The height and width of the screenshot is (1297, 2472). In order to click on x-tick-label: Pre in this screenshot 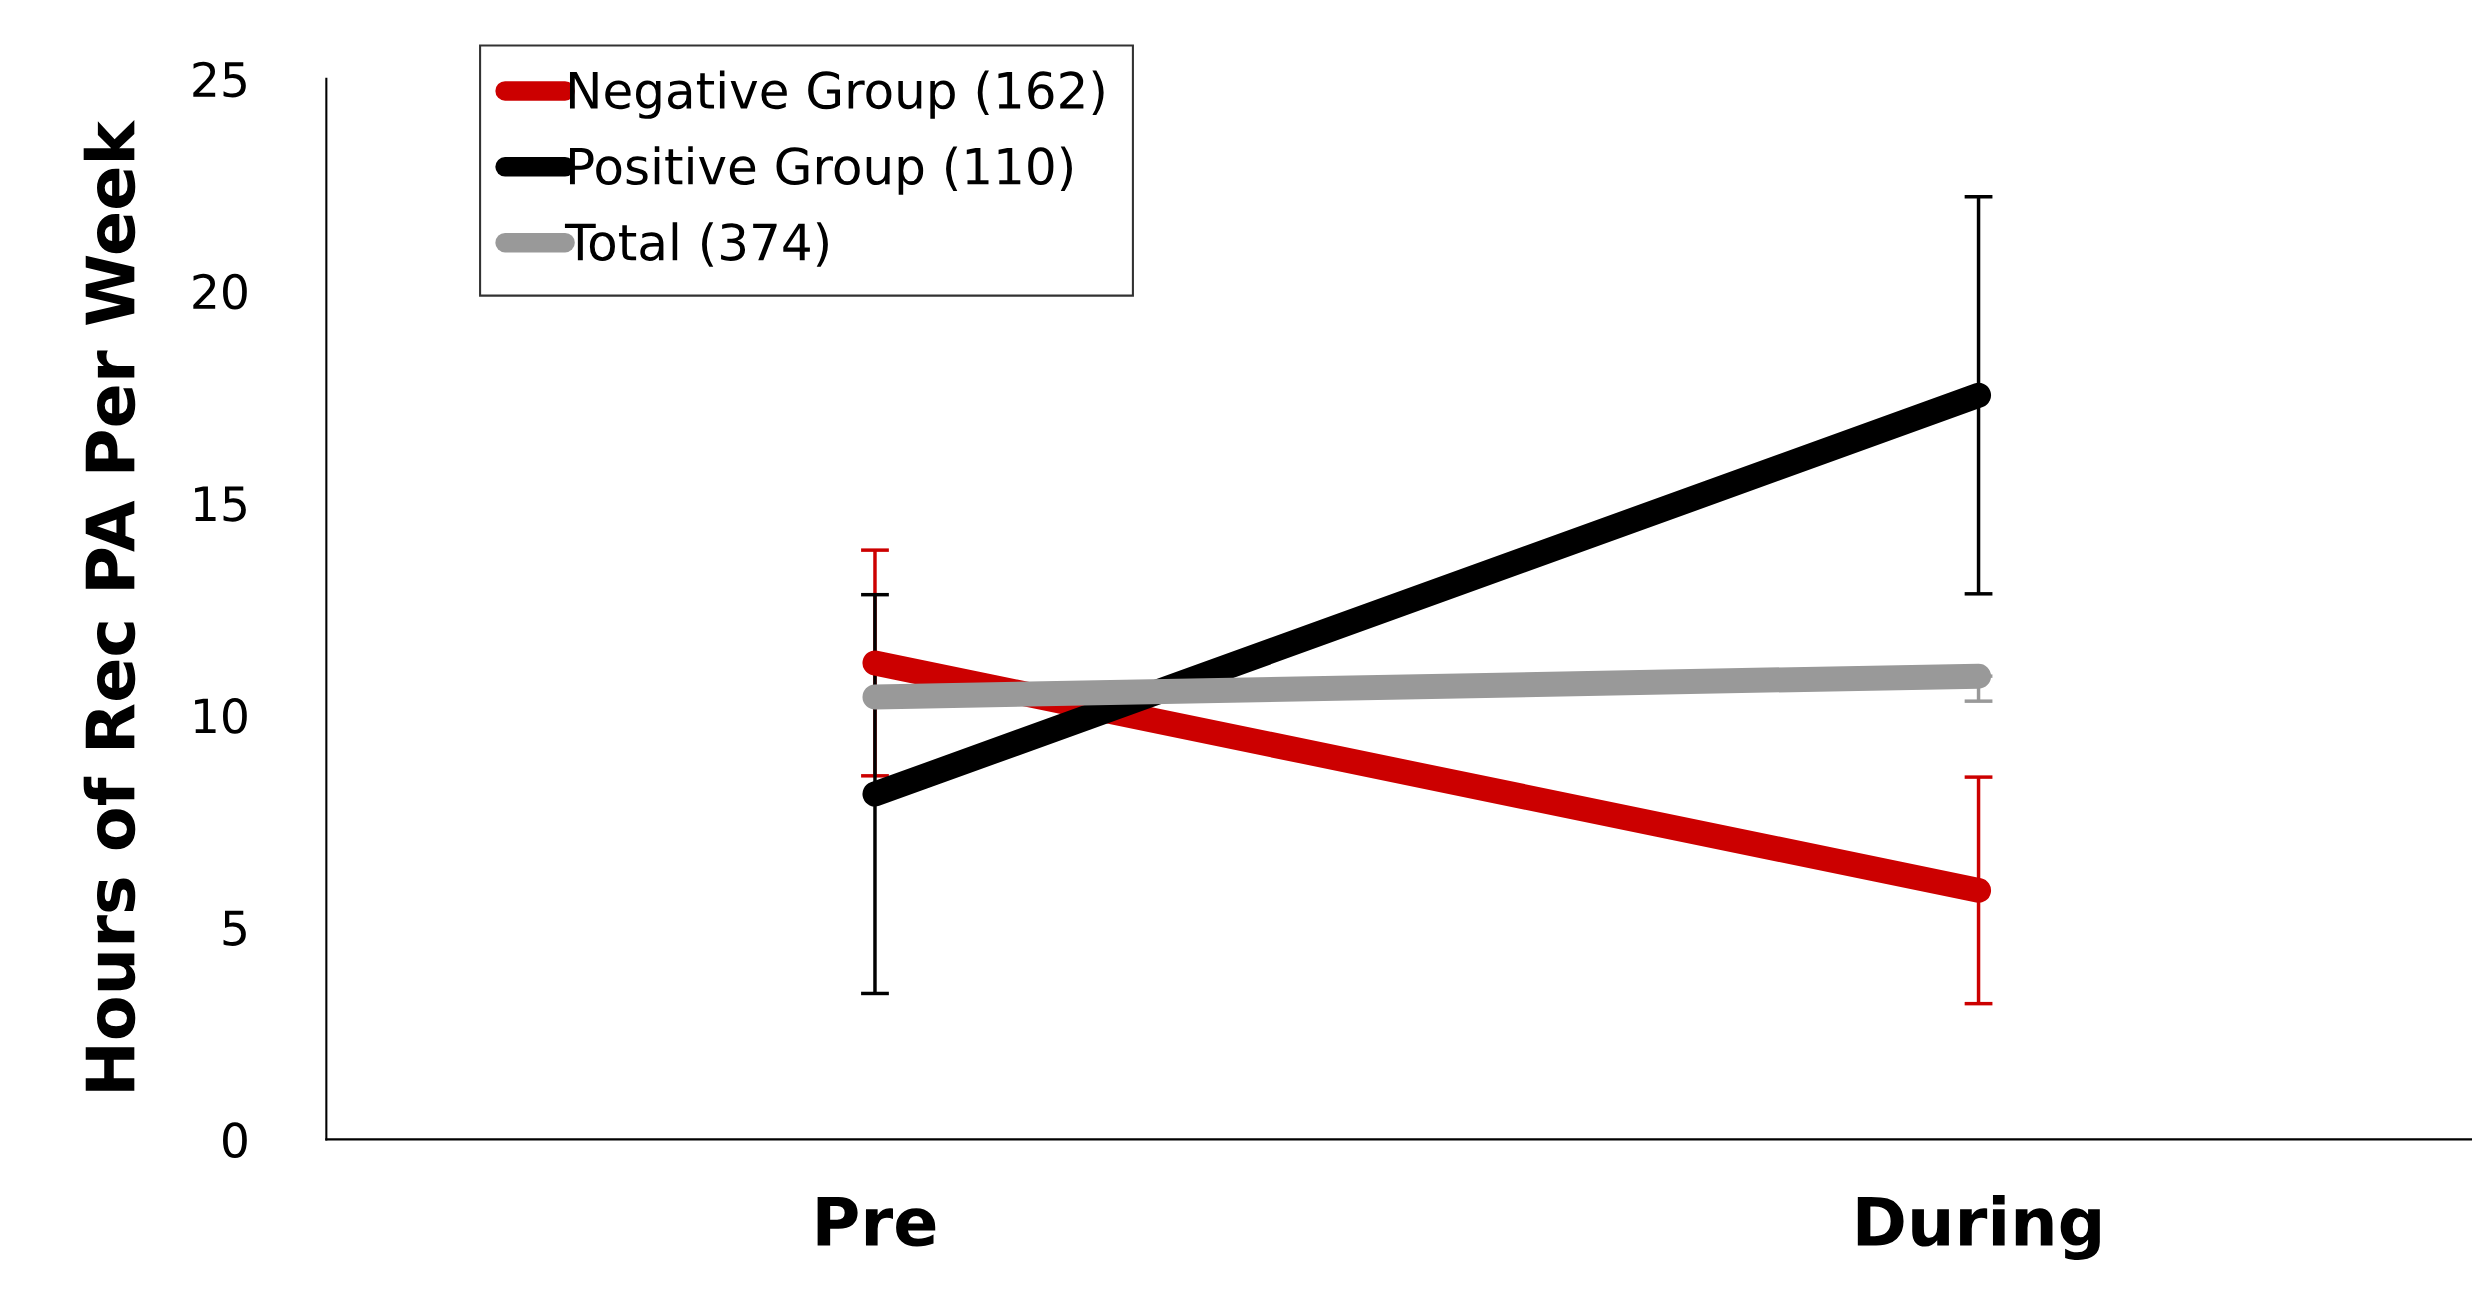, I will do `click(876, 1222)`.